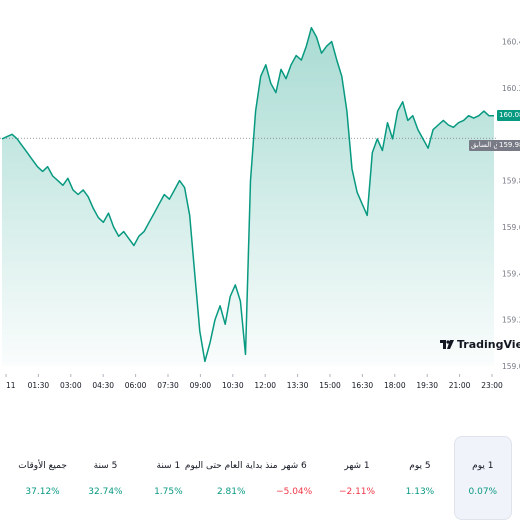  I want to click on tradingview-logo: TradingView, so click(480, 344).